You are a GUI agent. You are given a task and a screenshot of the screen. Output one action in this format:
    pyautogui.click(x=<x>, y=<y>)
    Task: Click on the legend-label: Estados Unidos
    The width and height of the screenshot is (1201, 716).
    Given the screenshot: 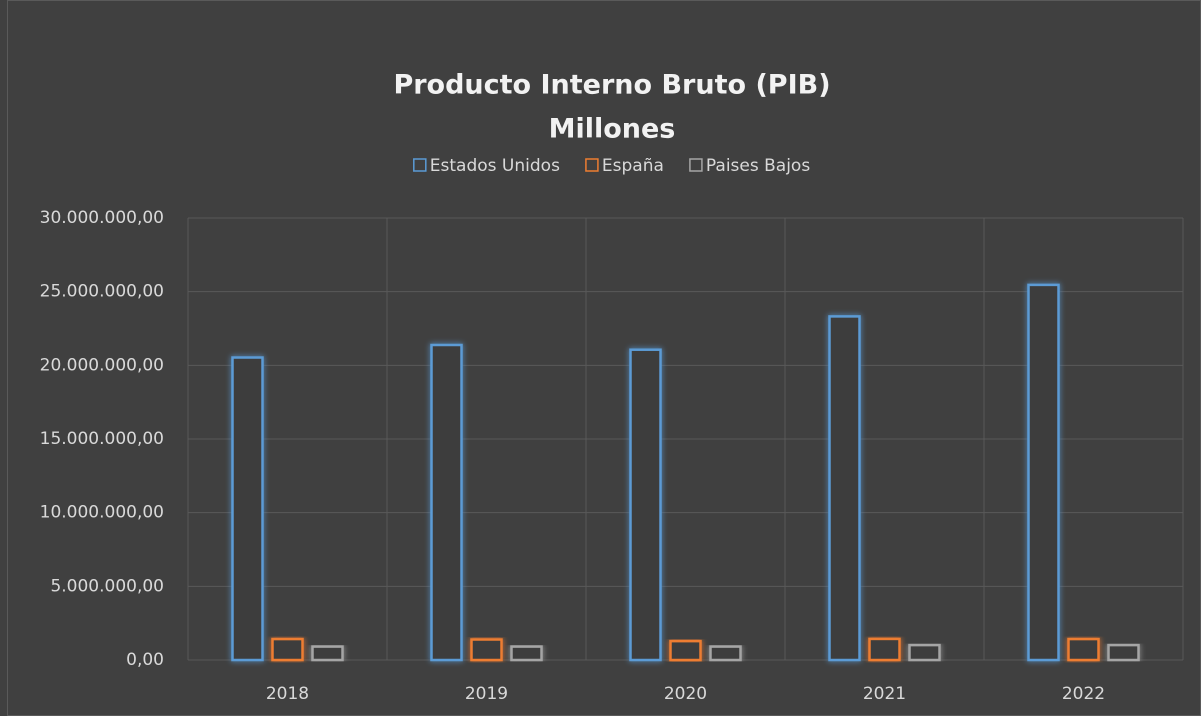 What is the action you would take?
    pyautogui.click(x=495, y=166)
    